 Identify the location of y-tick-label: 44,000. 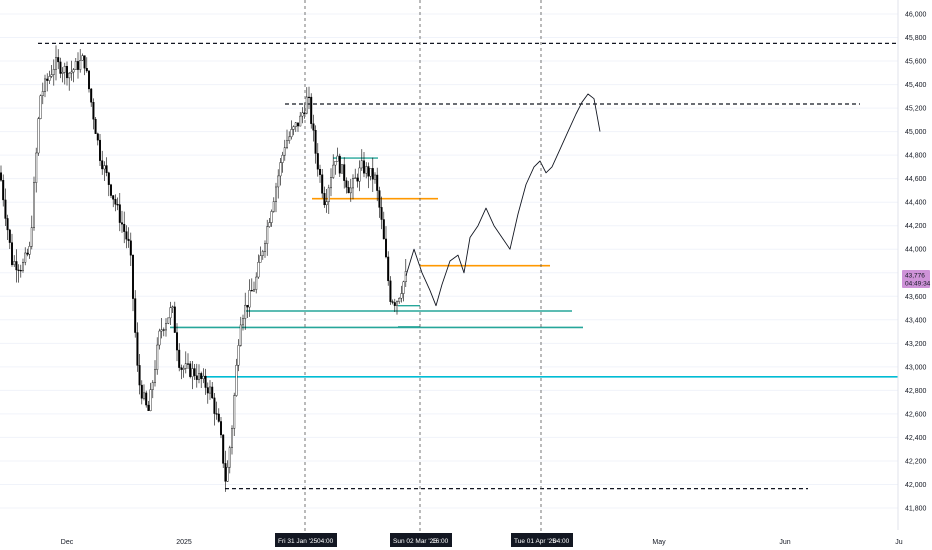
(916, 250).